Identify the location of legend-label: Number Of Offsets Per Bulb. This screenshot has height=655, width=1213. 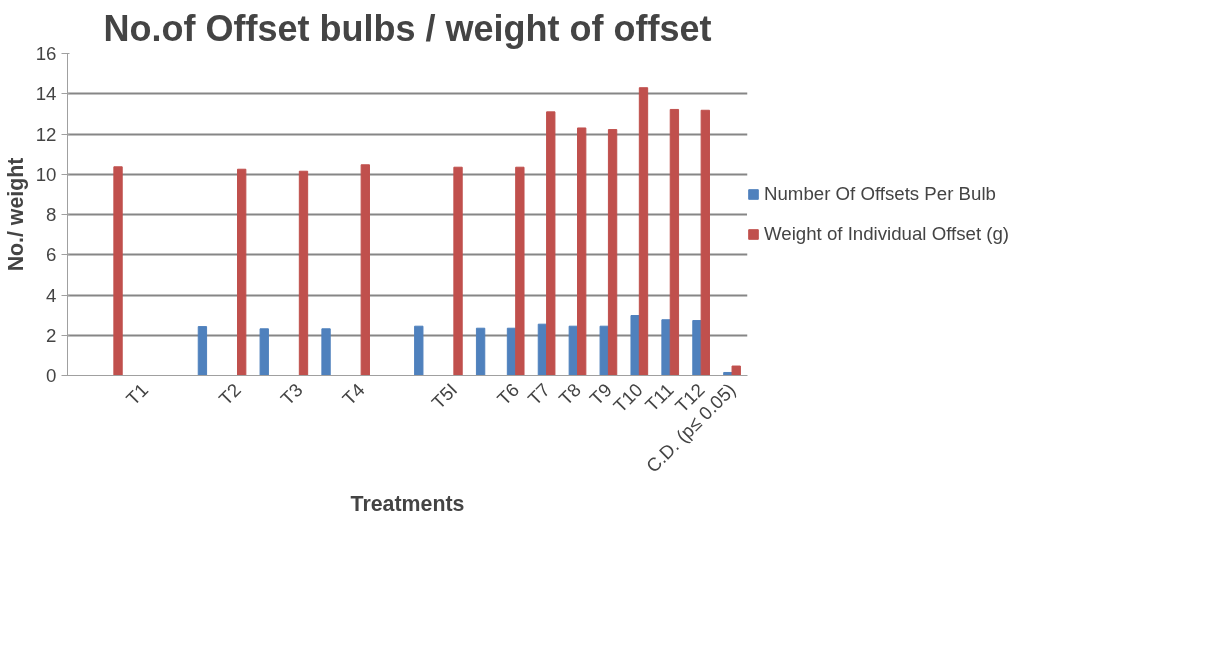
(880, 194).